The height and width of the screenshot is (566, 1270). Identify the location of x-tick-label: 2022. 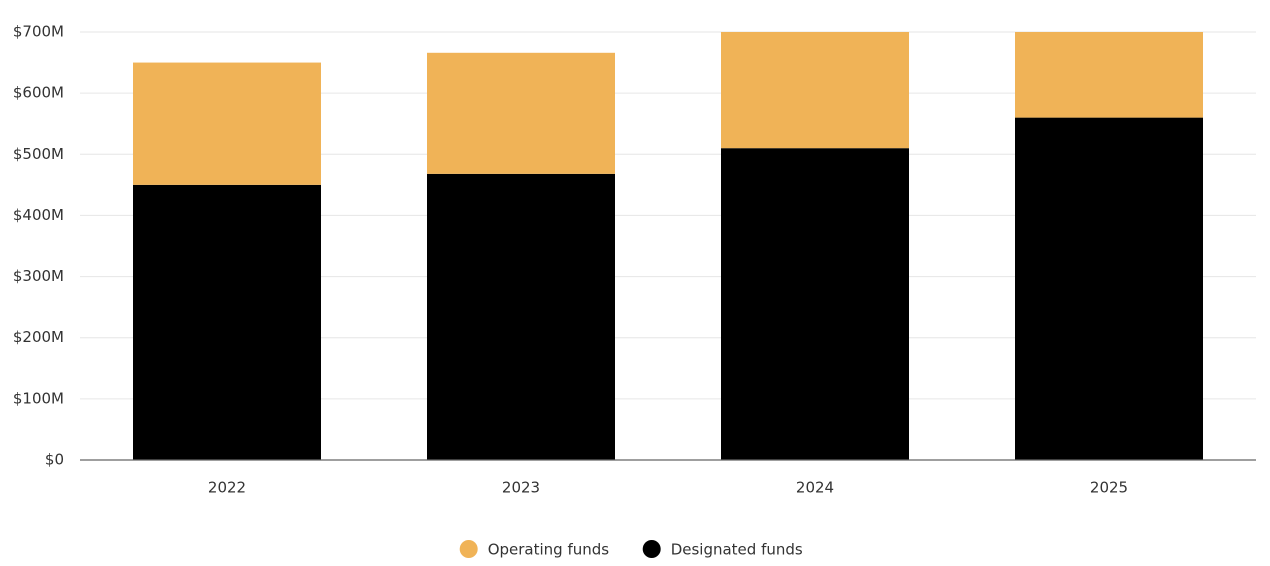
(227, 488).